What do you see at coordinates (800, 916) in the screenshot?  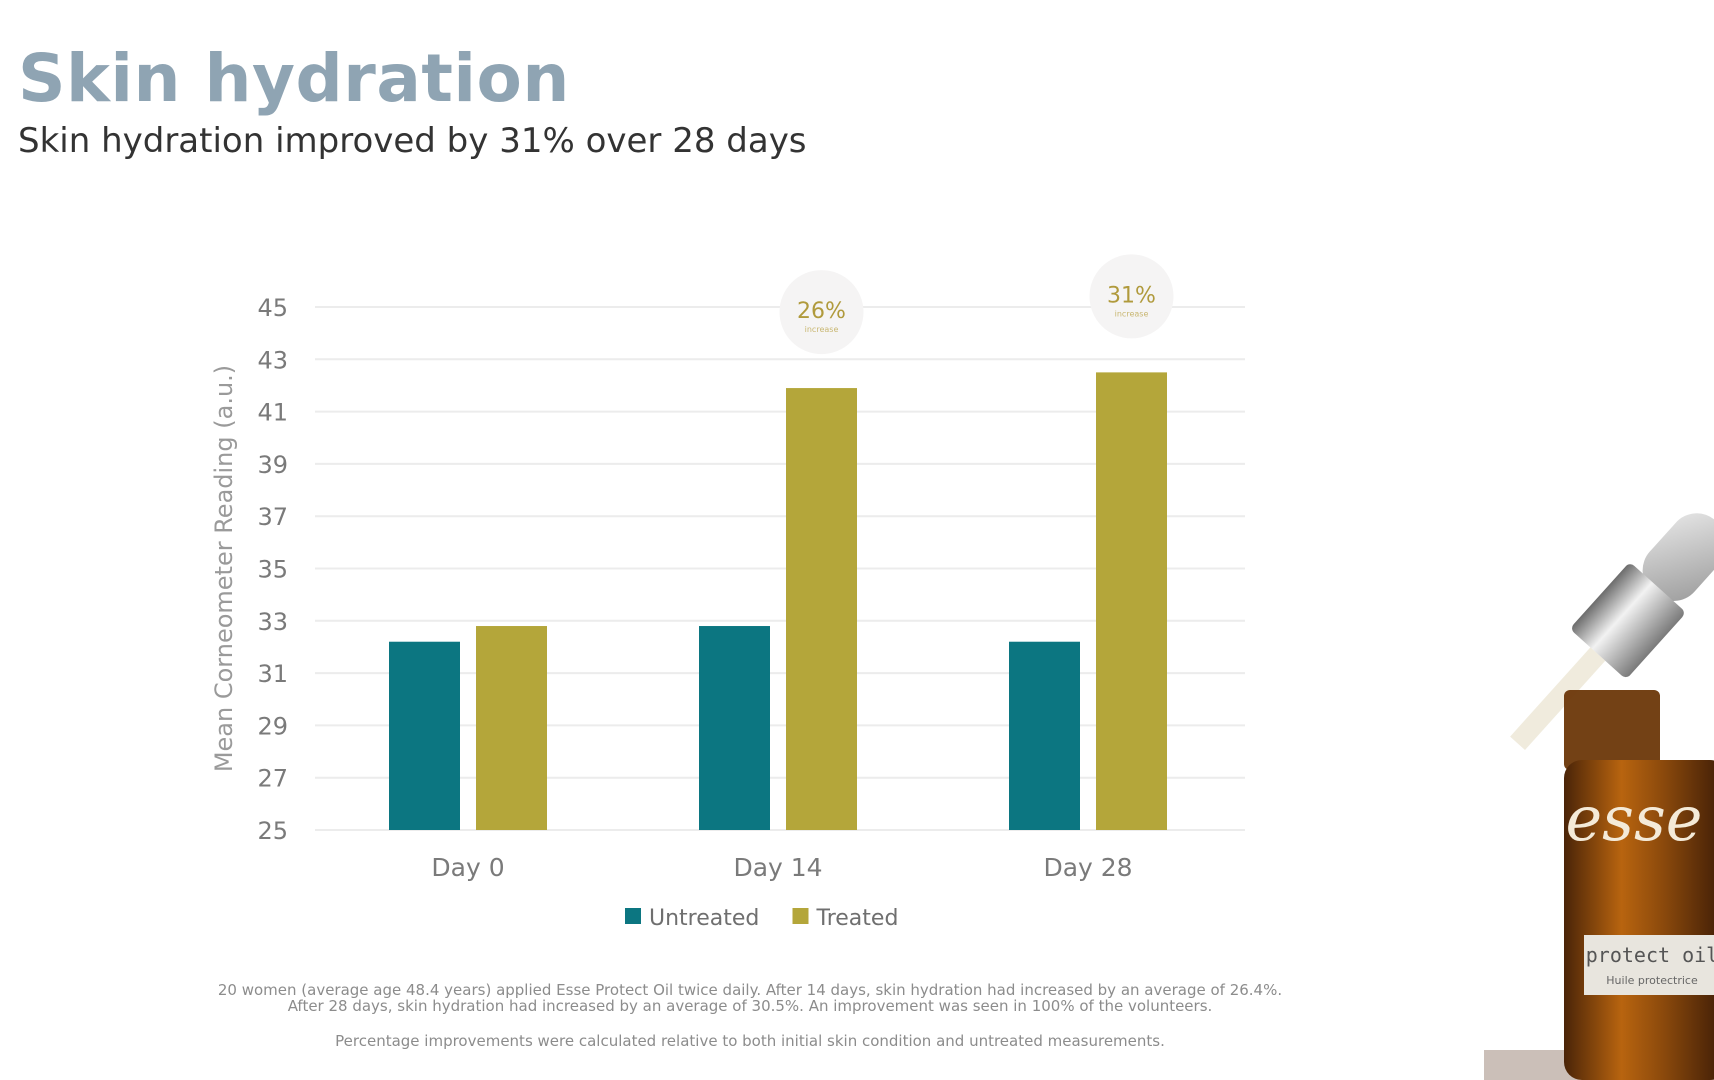 I see `legend-swatch-treated` at bounding box center [800, 916].